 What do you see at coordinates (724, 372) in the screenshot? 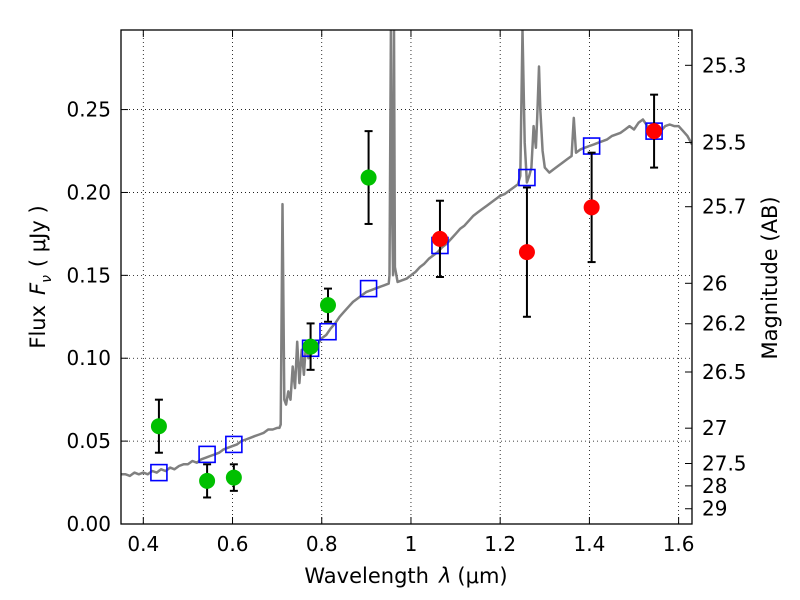
I see `y2-tick-label: 26.5` at bounding box center [724, 372].